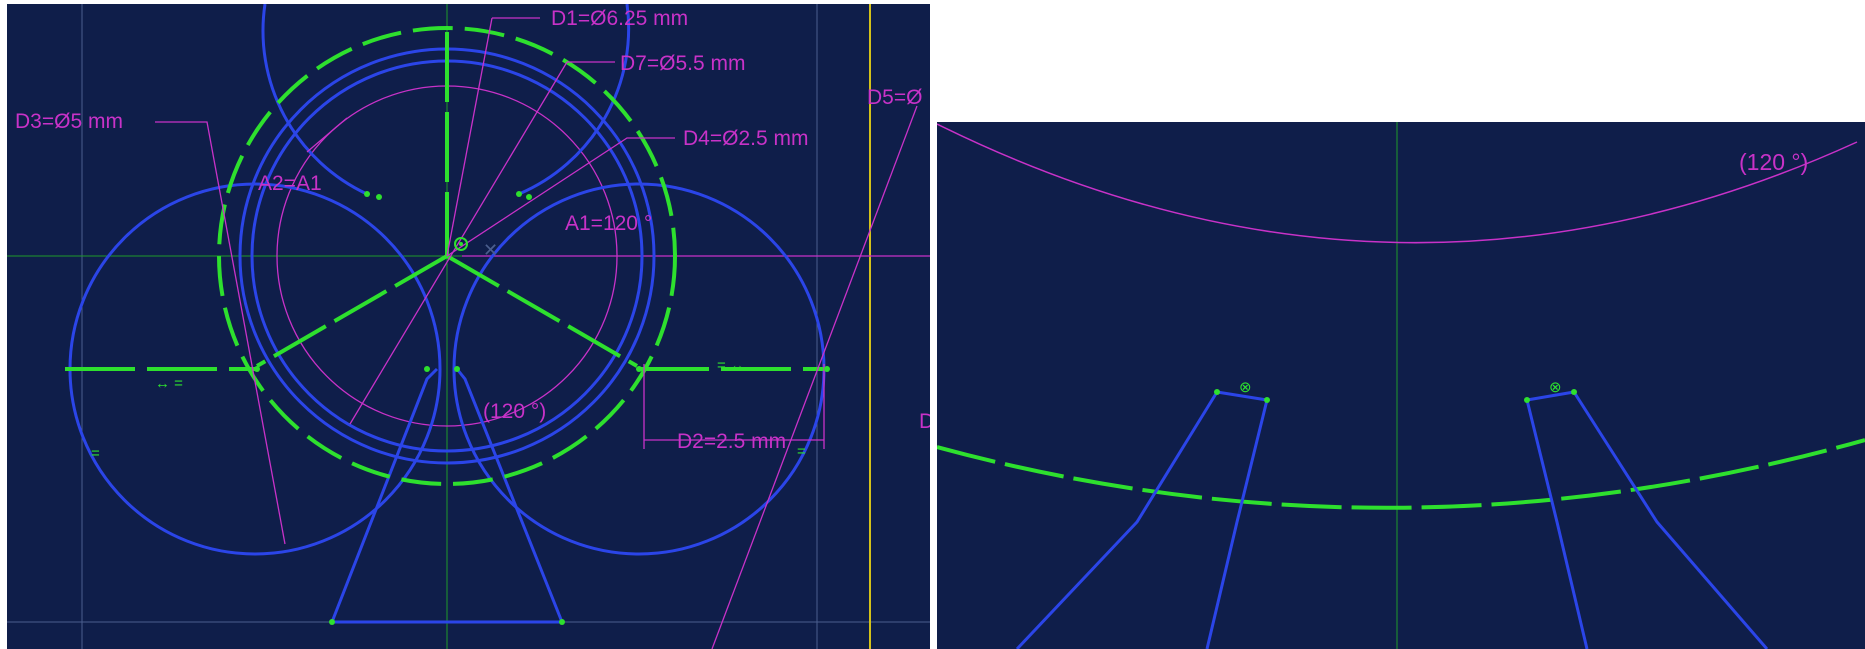 This screenshot has width=1865, height=649. Describe the element at coordinates (731, 441) in the screenshot. I see `dimension-d2: D2=2.5 mm` at that location.